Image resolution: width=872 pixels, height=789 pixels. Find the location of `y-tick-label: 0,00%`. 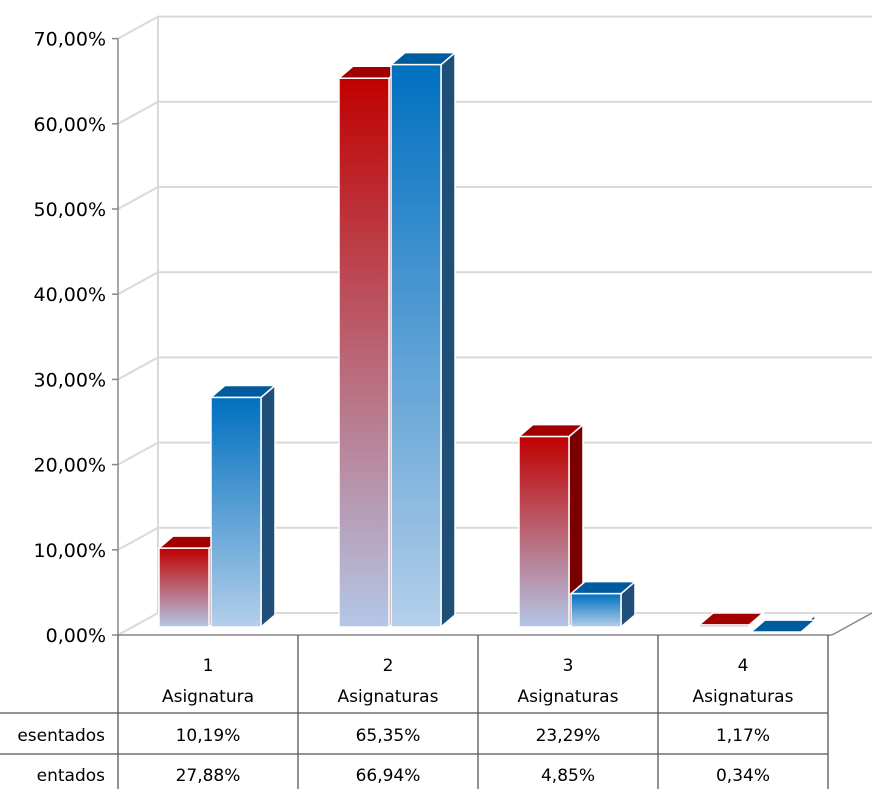

y-tick-label: 0,00% is located at coordinates (76, 636).